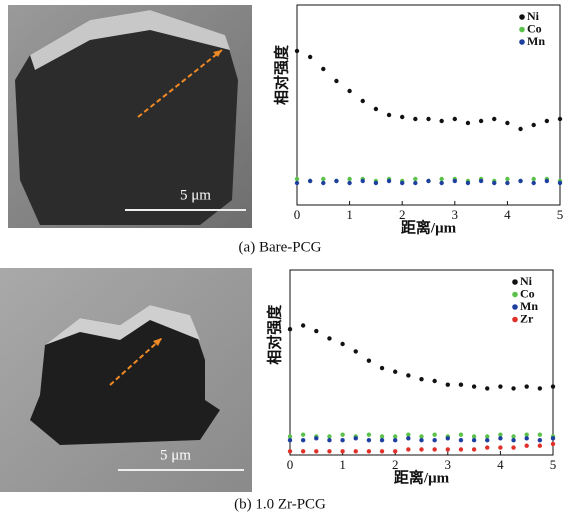  Describe the element at coordinates (422, 477) in the screenshot. I see `x-axis-label: 距离/μm` at that location.